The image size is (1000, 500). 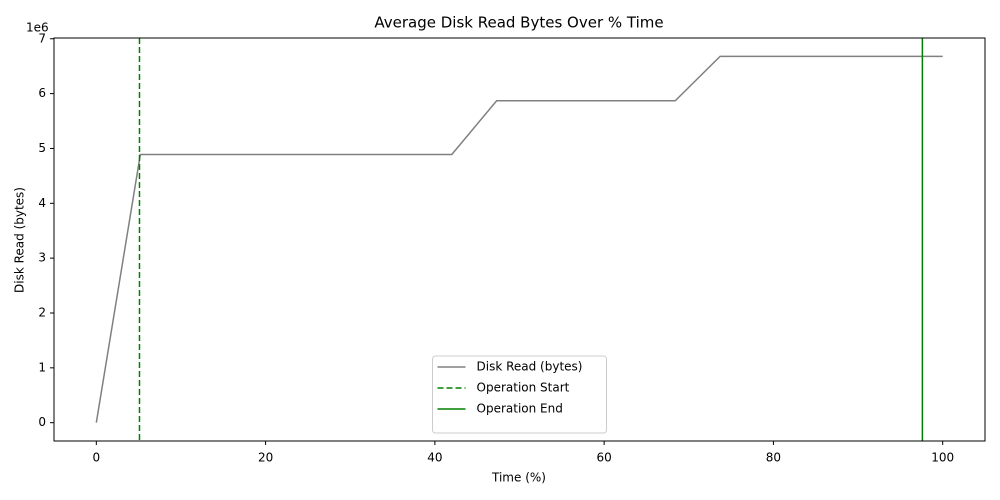 What do you see at coordinates (42, 422) in the screenshot?
I see `y-tick-label: 0` at bounding box center [42, 422].